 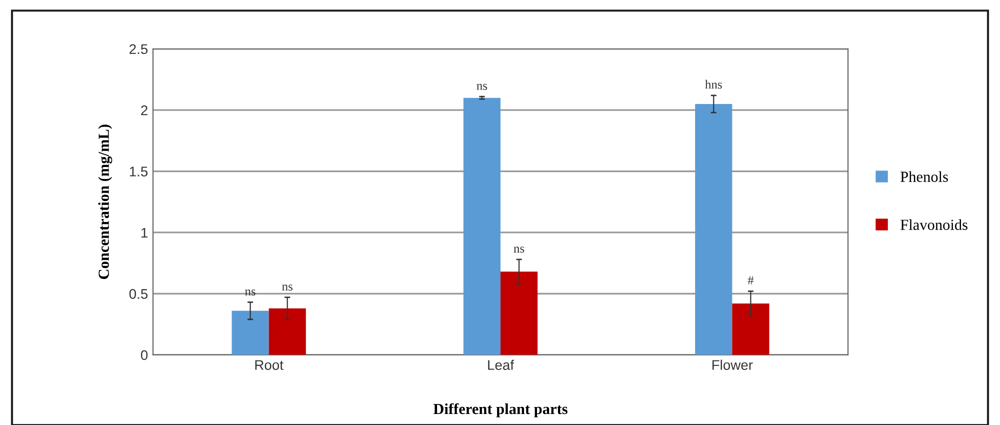 I want to click on x-tick-label: Leaf, so click(x=501, y=365).